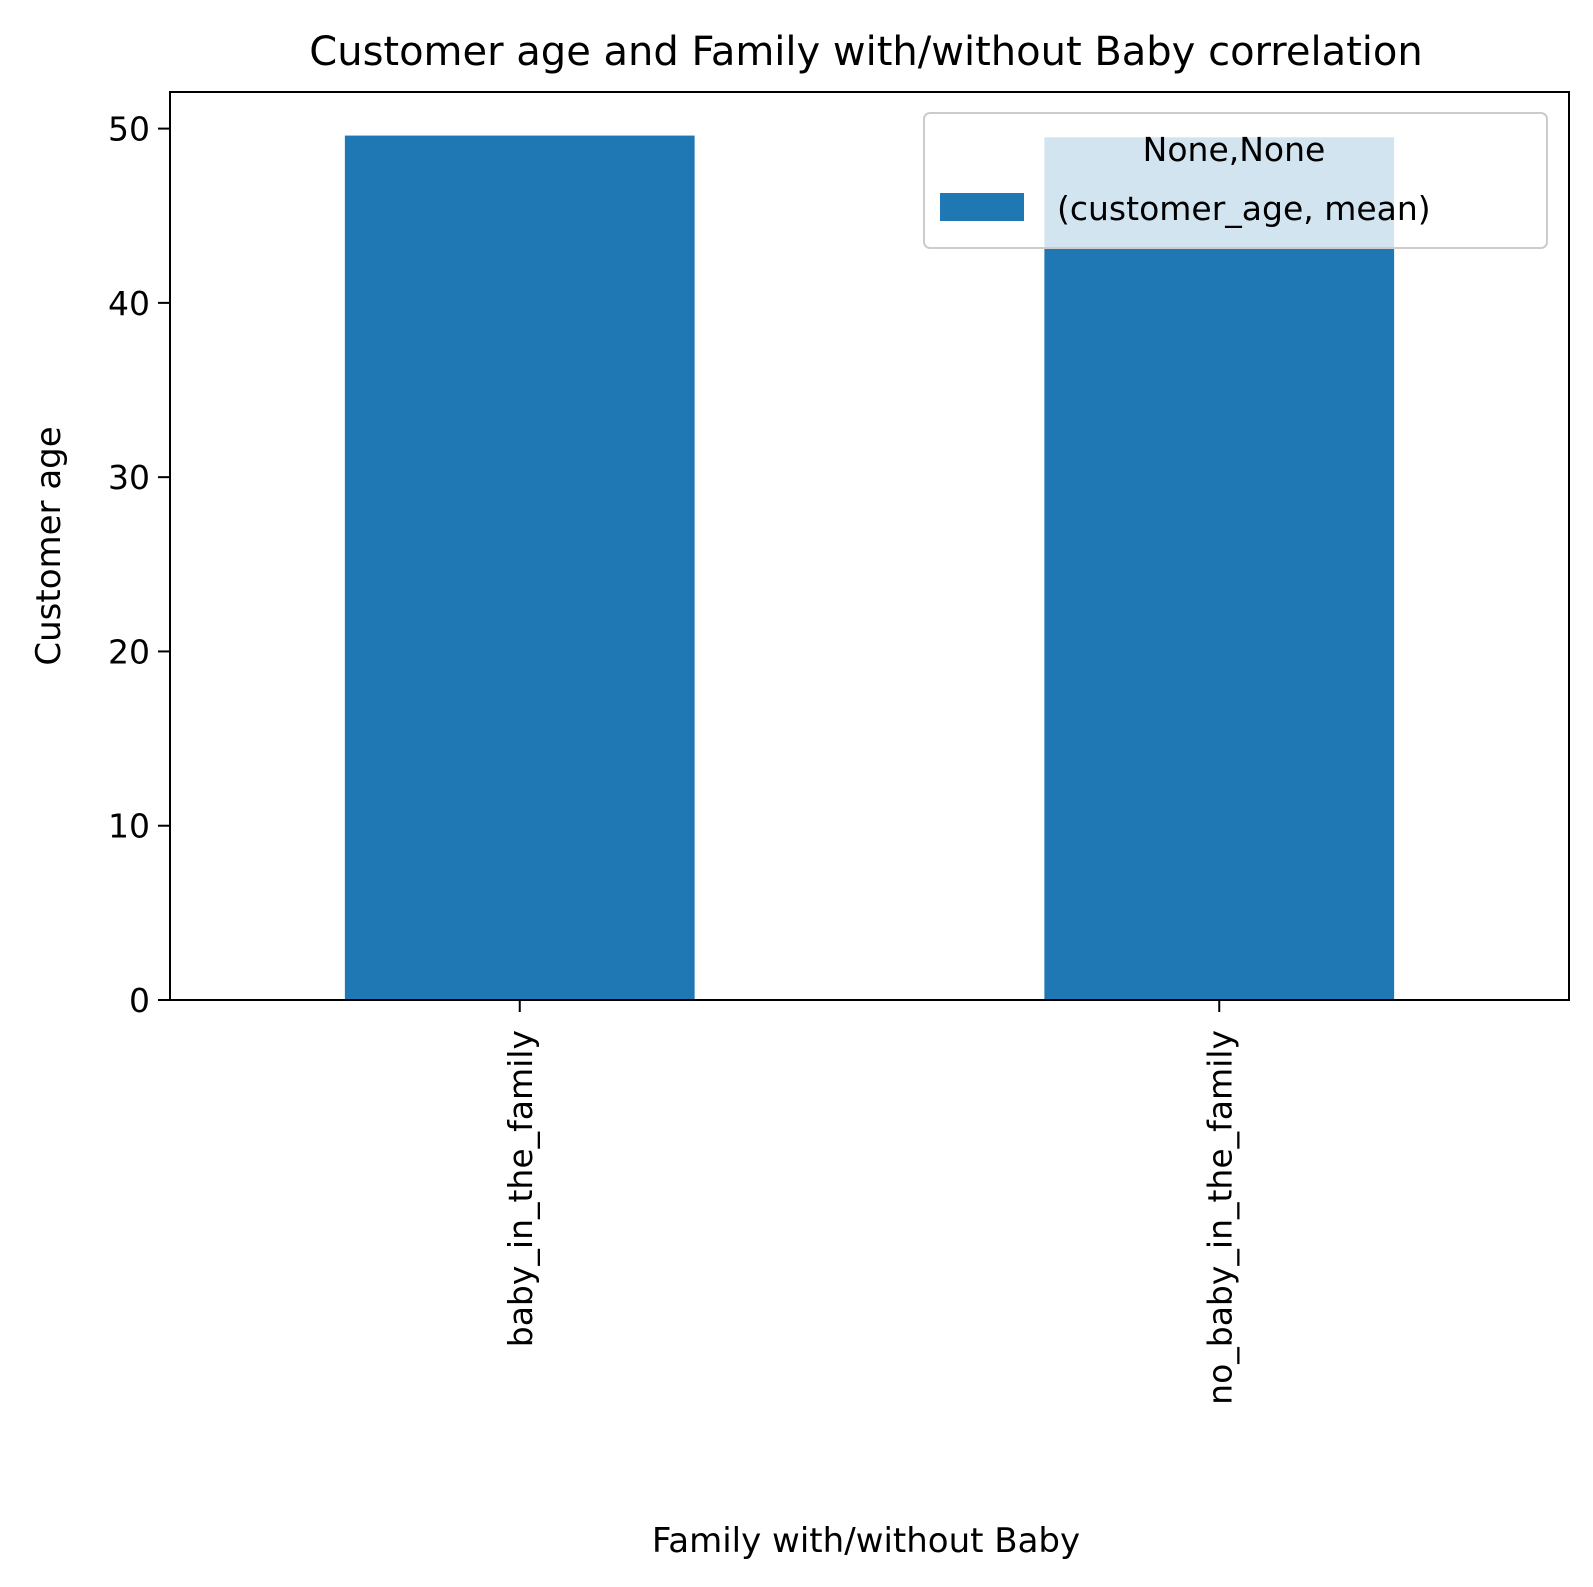 The width and height of the screenshot is (1593, 1587). Describe the element at coordinates (982, 207) in the screenshot. I see `legend-swatch` at that location.